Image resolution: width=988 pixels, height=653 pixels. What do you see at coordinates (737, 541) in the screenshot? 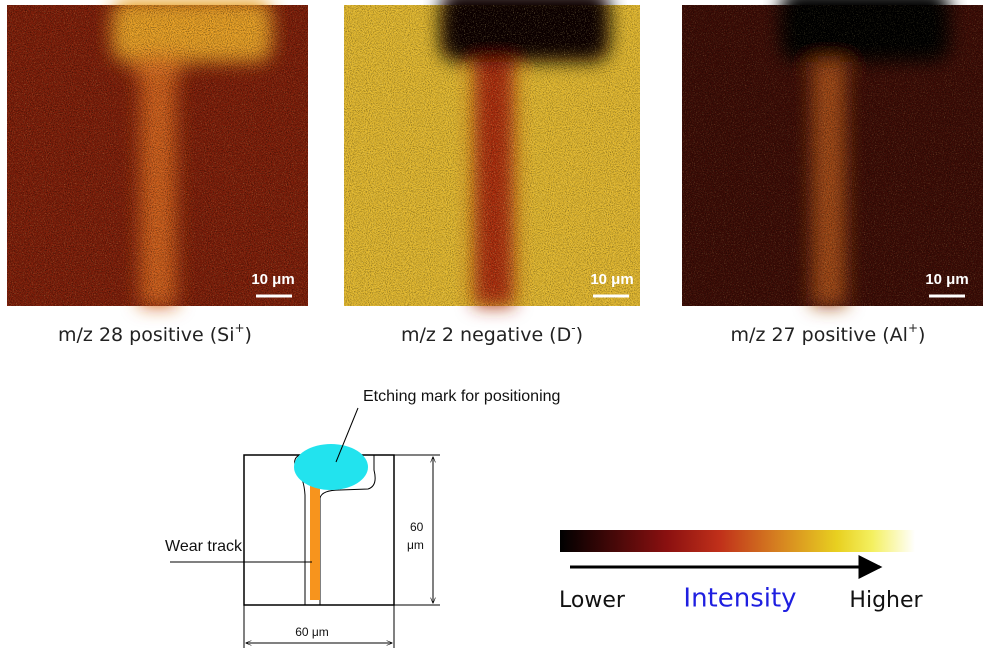
I see `color-bar` at bounding box center [737, 541].